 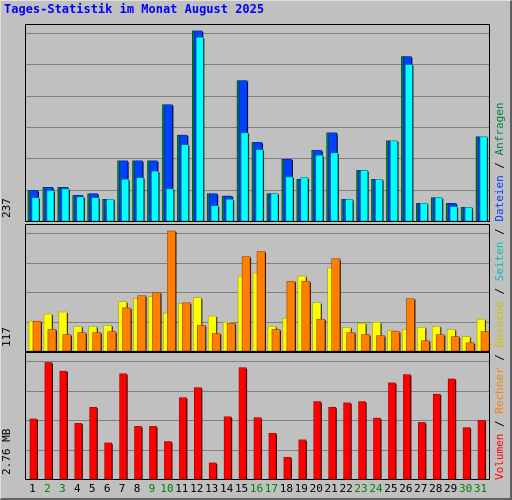 I want to click on day-label-27: 27, so click(x=421, y=488).